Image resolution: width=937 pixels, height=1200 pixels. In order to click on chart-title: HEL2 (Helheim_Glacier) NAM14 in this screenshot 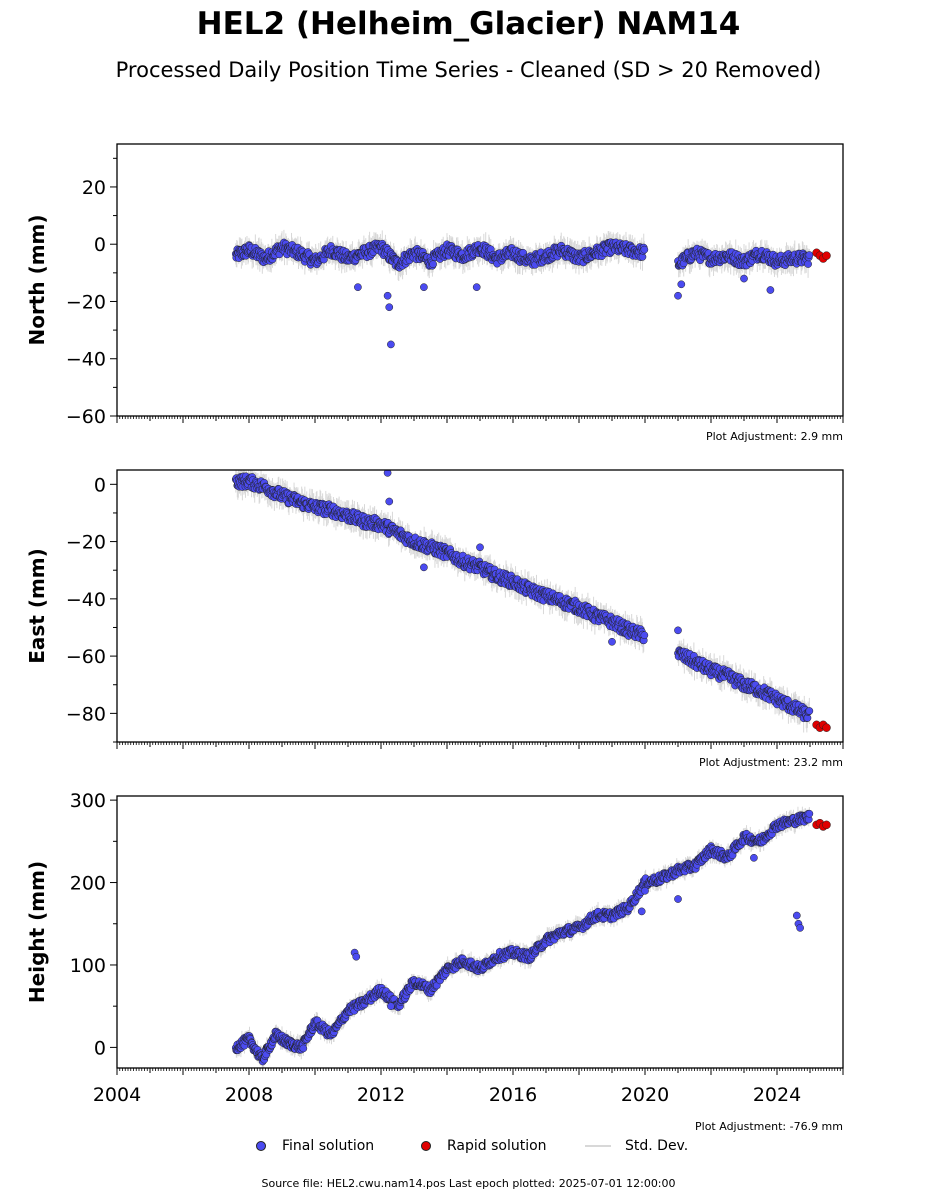, I will do `click(468, 24)`.